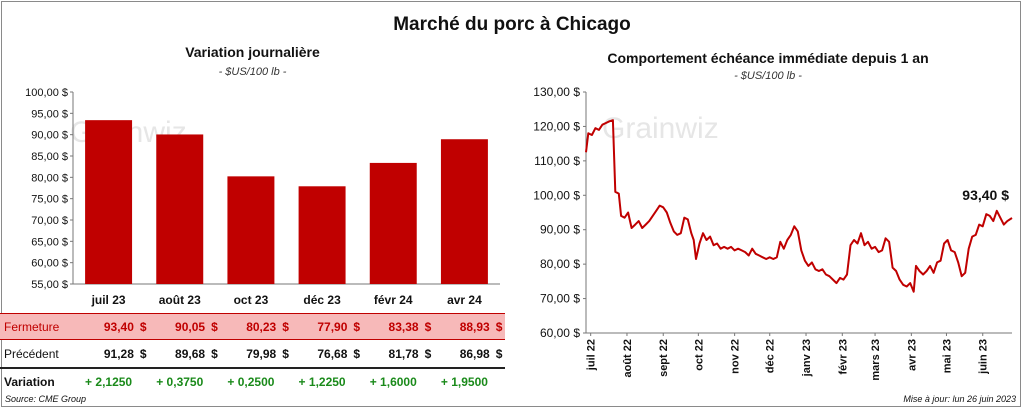 The image size is (1024, 410). I want to click on table-cell: 91,28 $, so click(113, 354).